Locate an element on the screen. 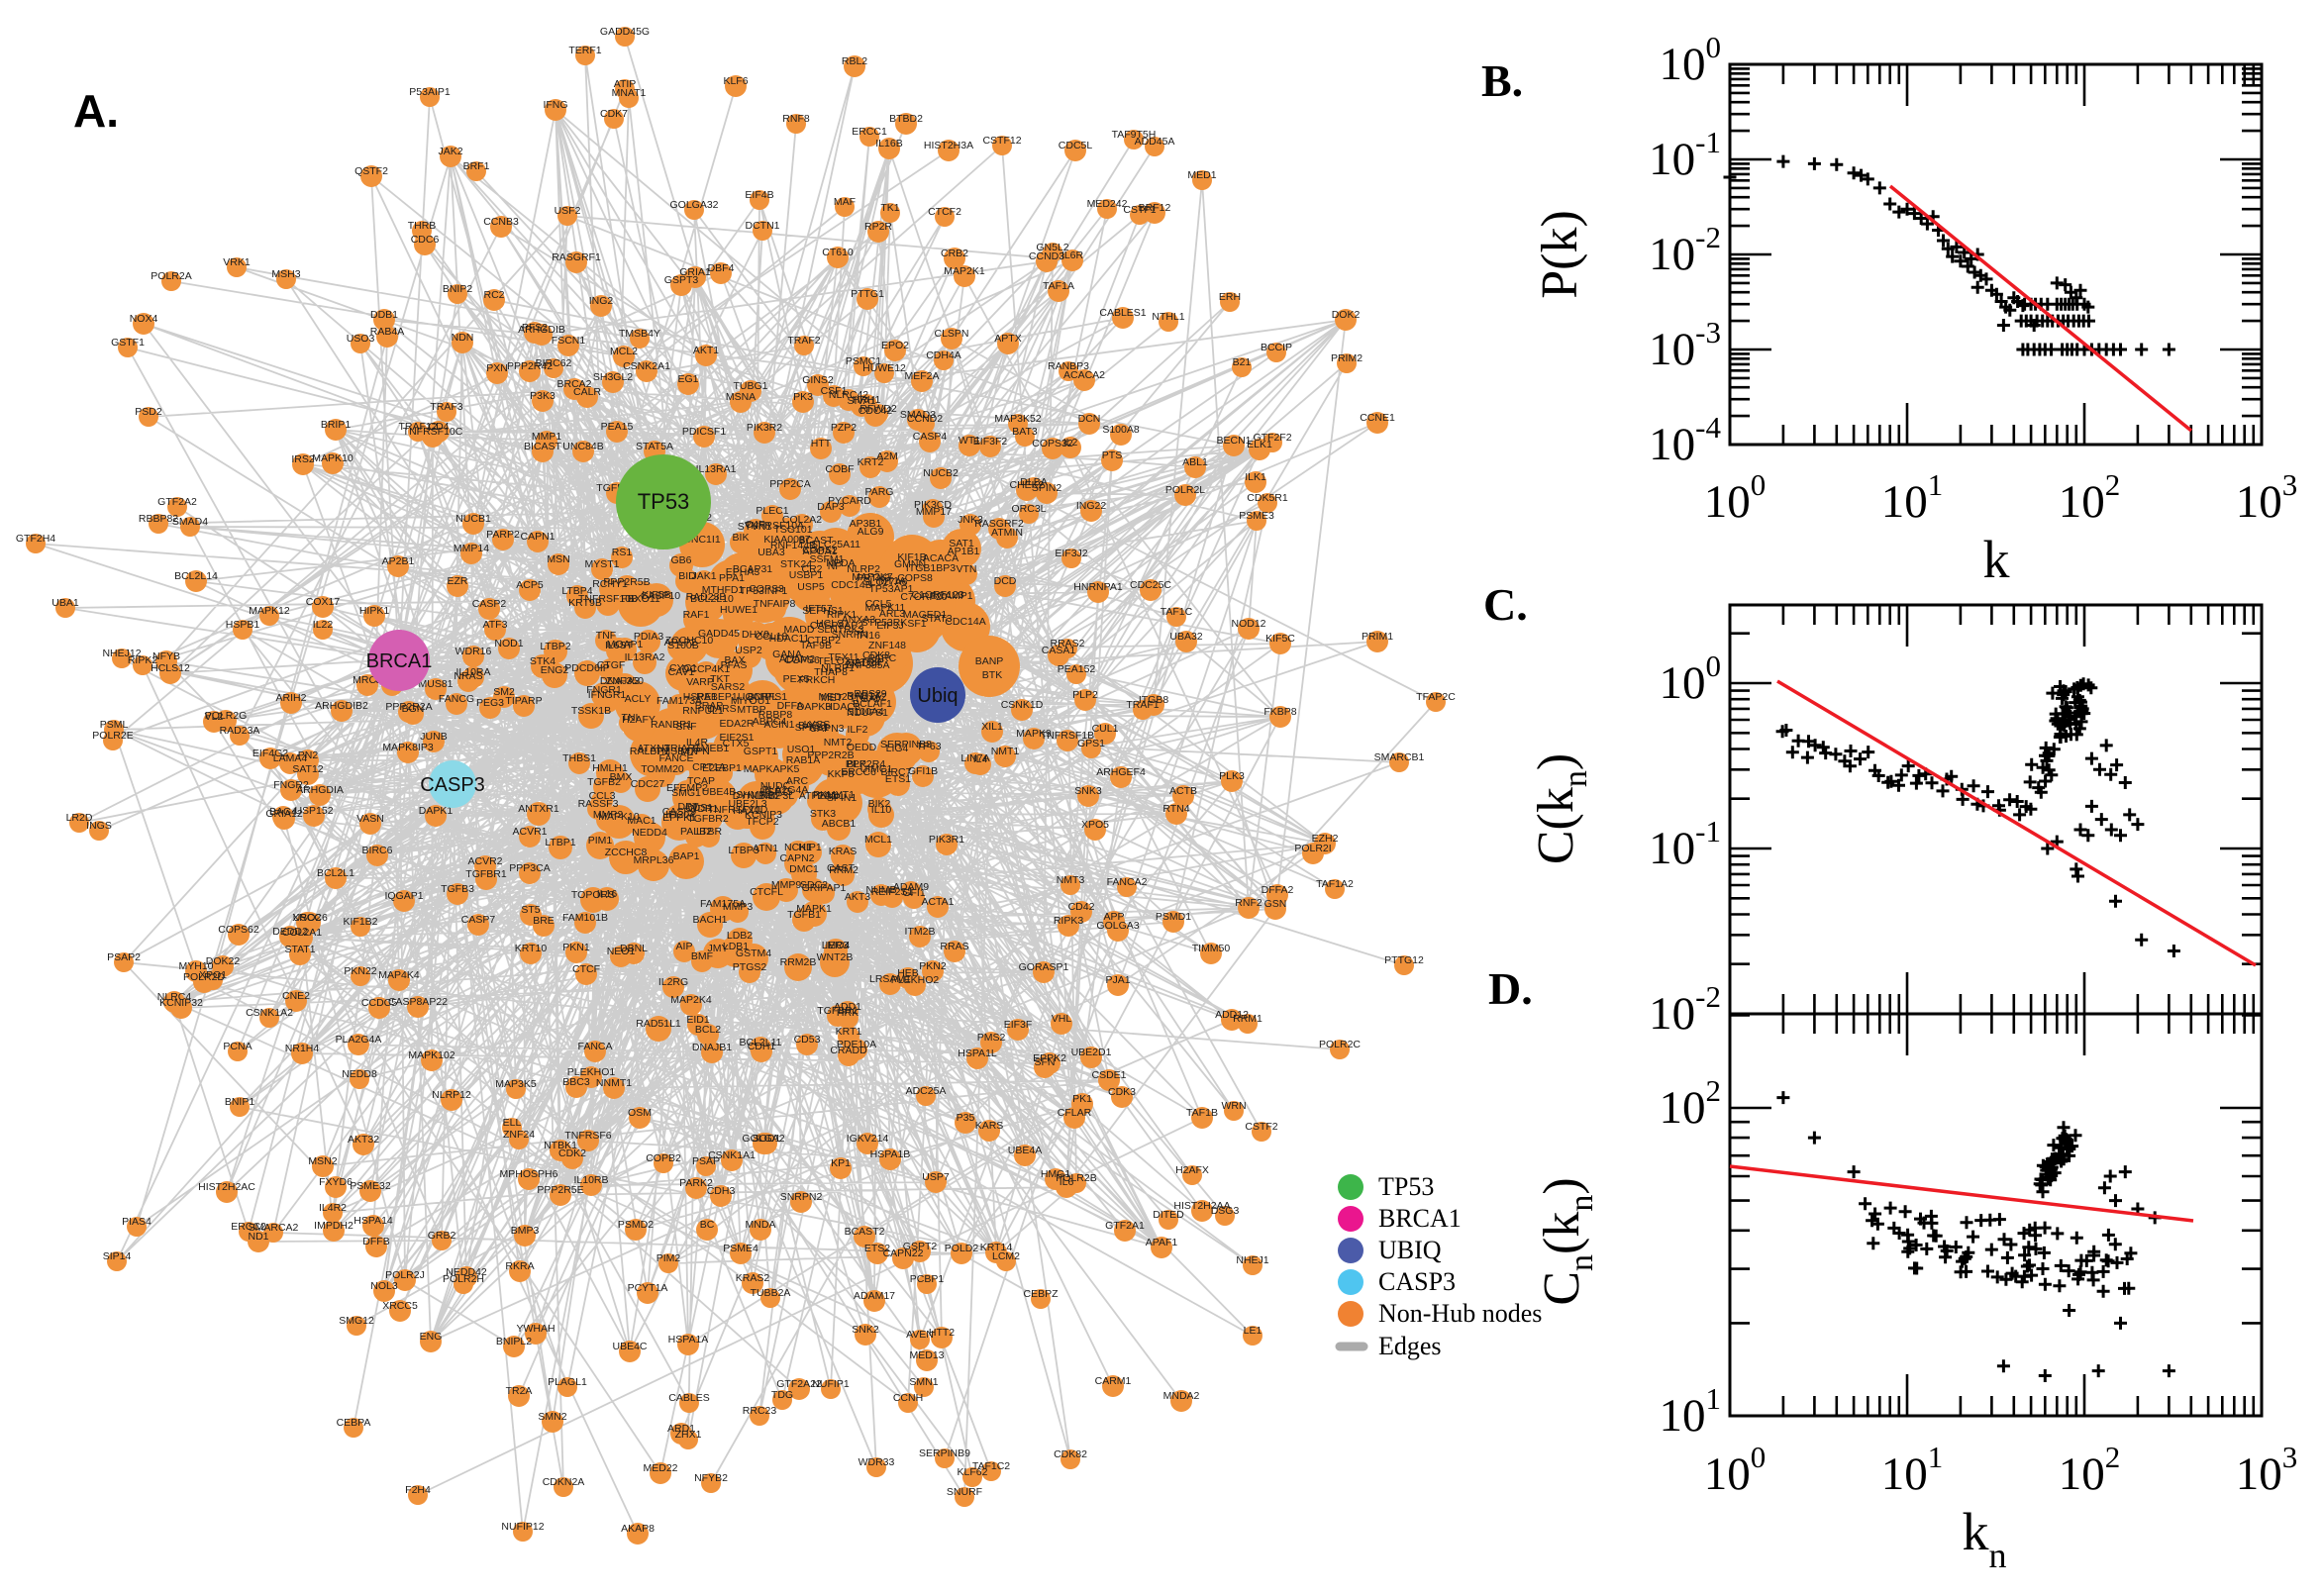 This screenshot has height=1596, width=2323. svg-text: PSMD2 is located at coordinates (636, 1225).